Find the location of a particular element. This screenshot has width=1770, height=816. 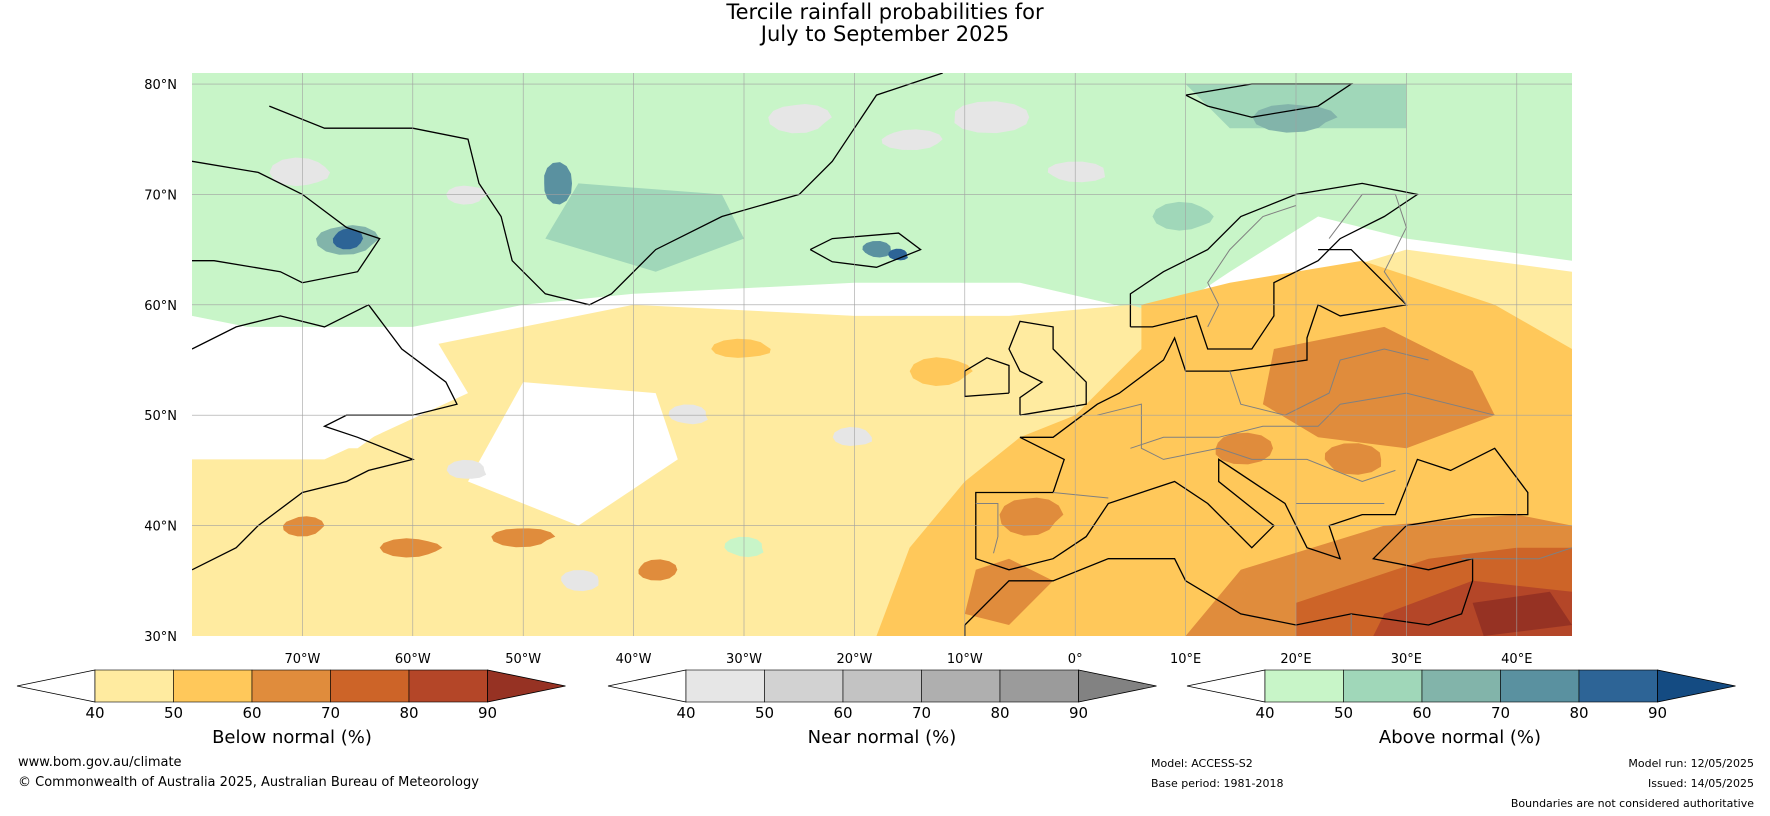

lon-label: 60°W is located at coordinates (413, 659).